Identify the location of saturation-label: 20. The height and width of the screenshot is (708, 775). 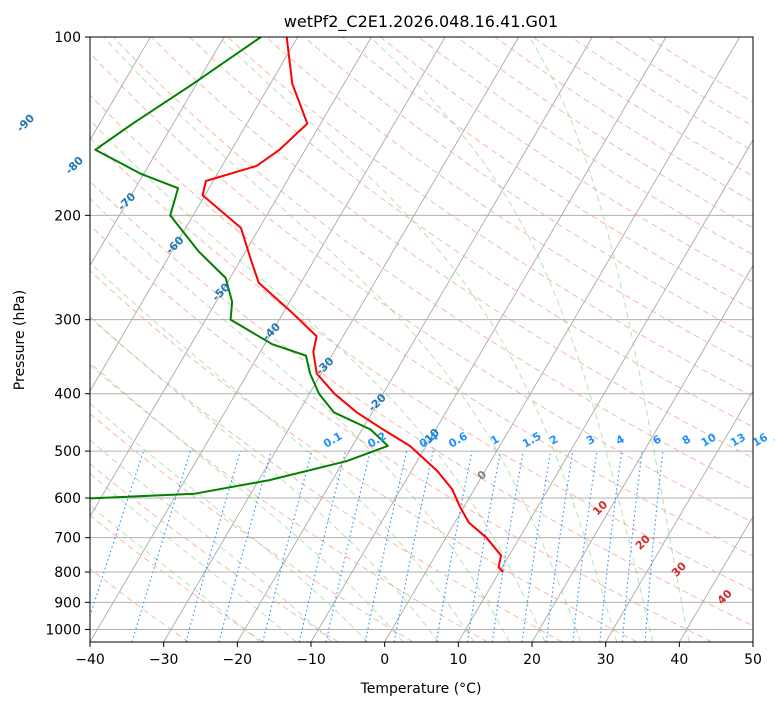
(643, 542).